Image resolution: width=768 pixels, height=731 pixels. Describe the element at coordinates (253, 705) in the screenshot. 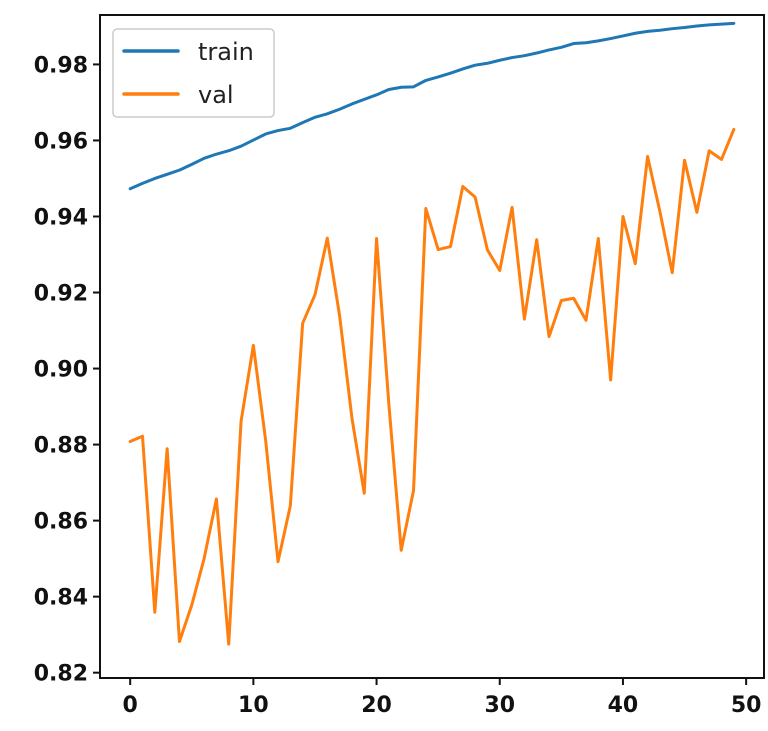

I see `x-tick-label: 10` at that location.